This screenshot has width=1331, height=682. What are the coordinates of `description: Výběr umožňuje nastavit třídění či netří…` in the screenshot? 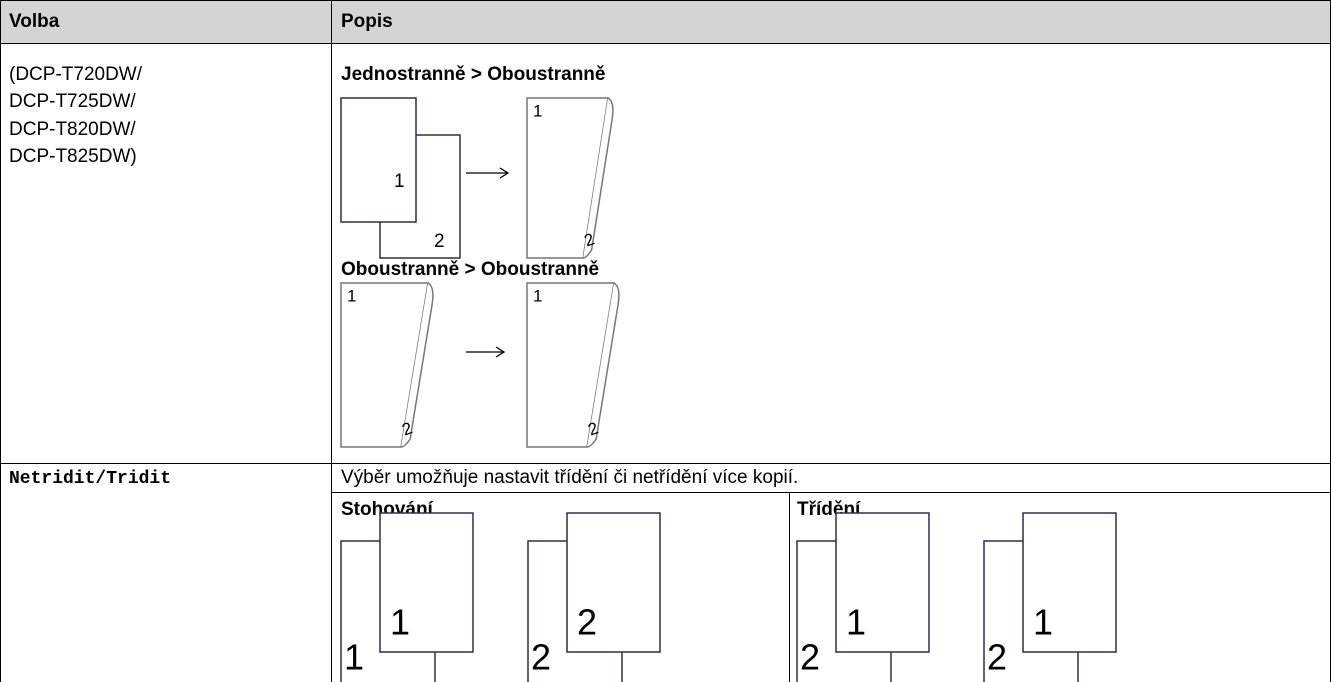 It's located at (569, 477).